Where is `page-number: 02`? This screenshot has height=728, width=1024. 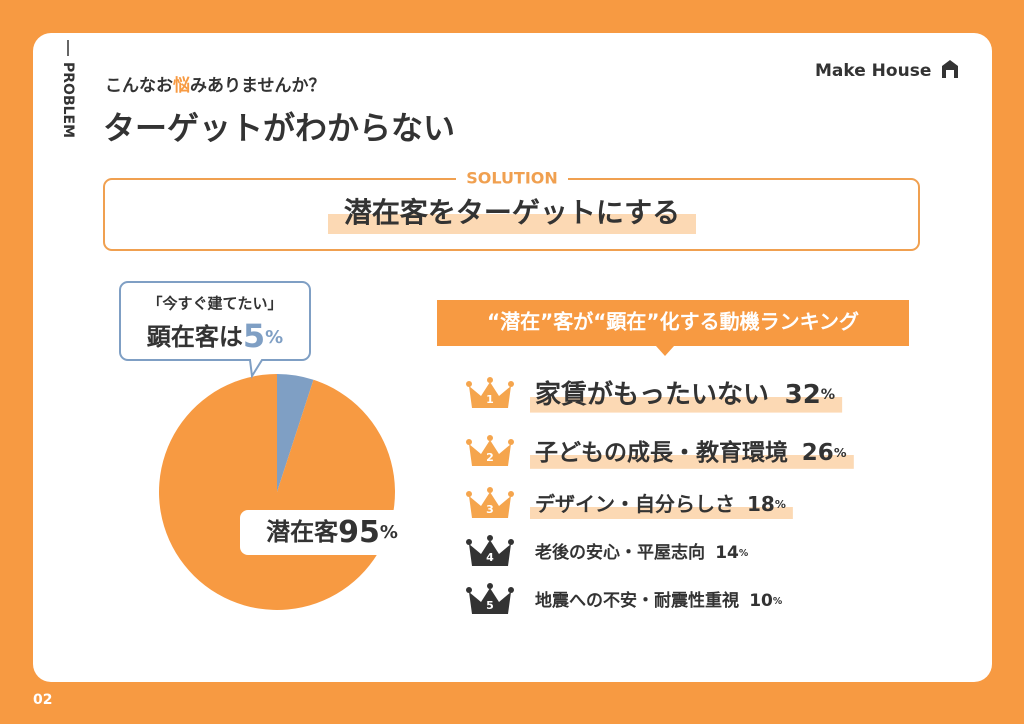 page-number: 02 is located at coordinates (42, 700).